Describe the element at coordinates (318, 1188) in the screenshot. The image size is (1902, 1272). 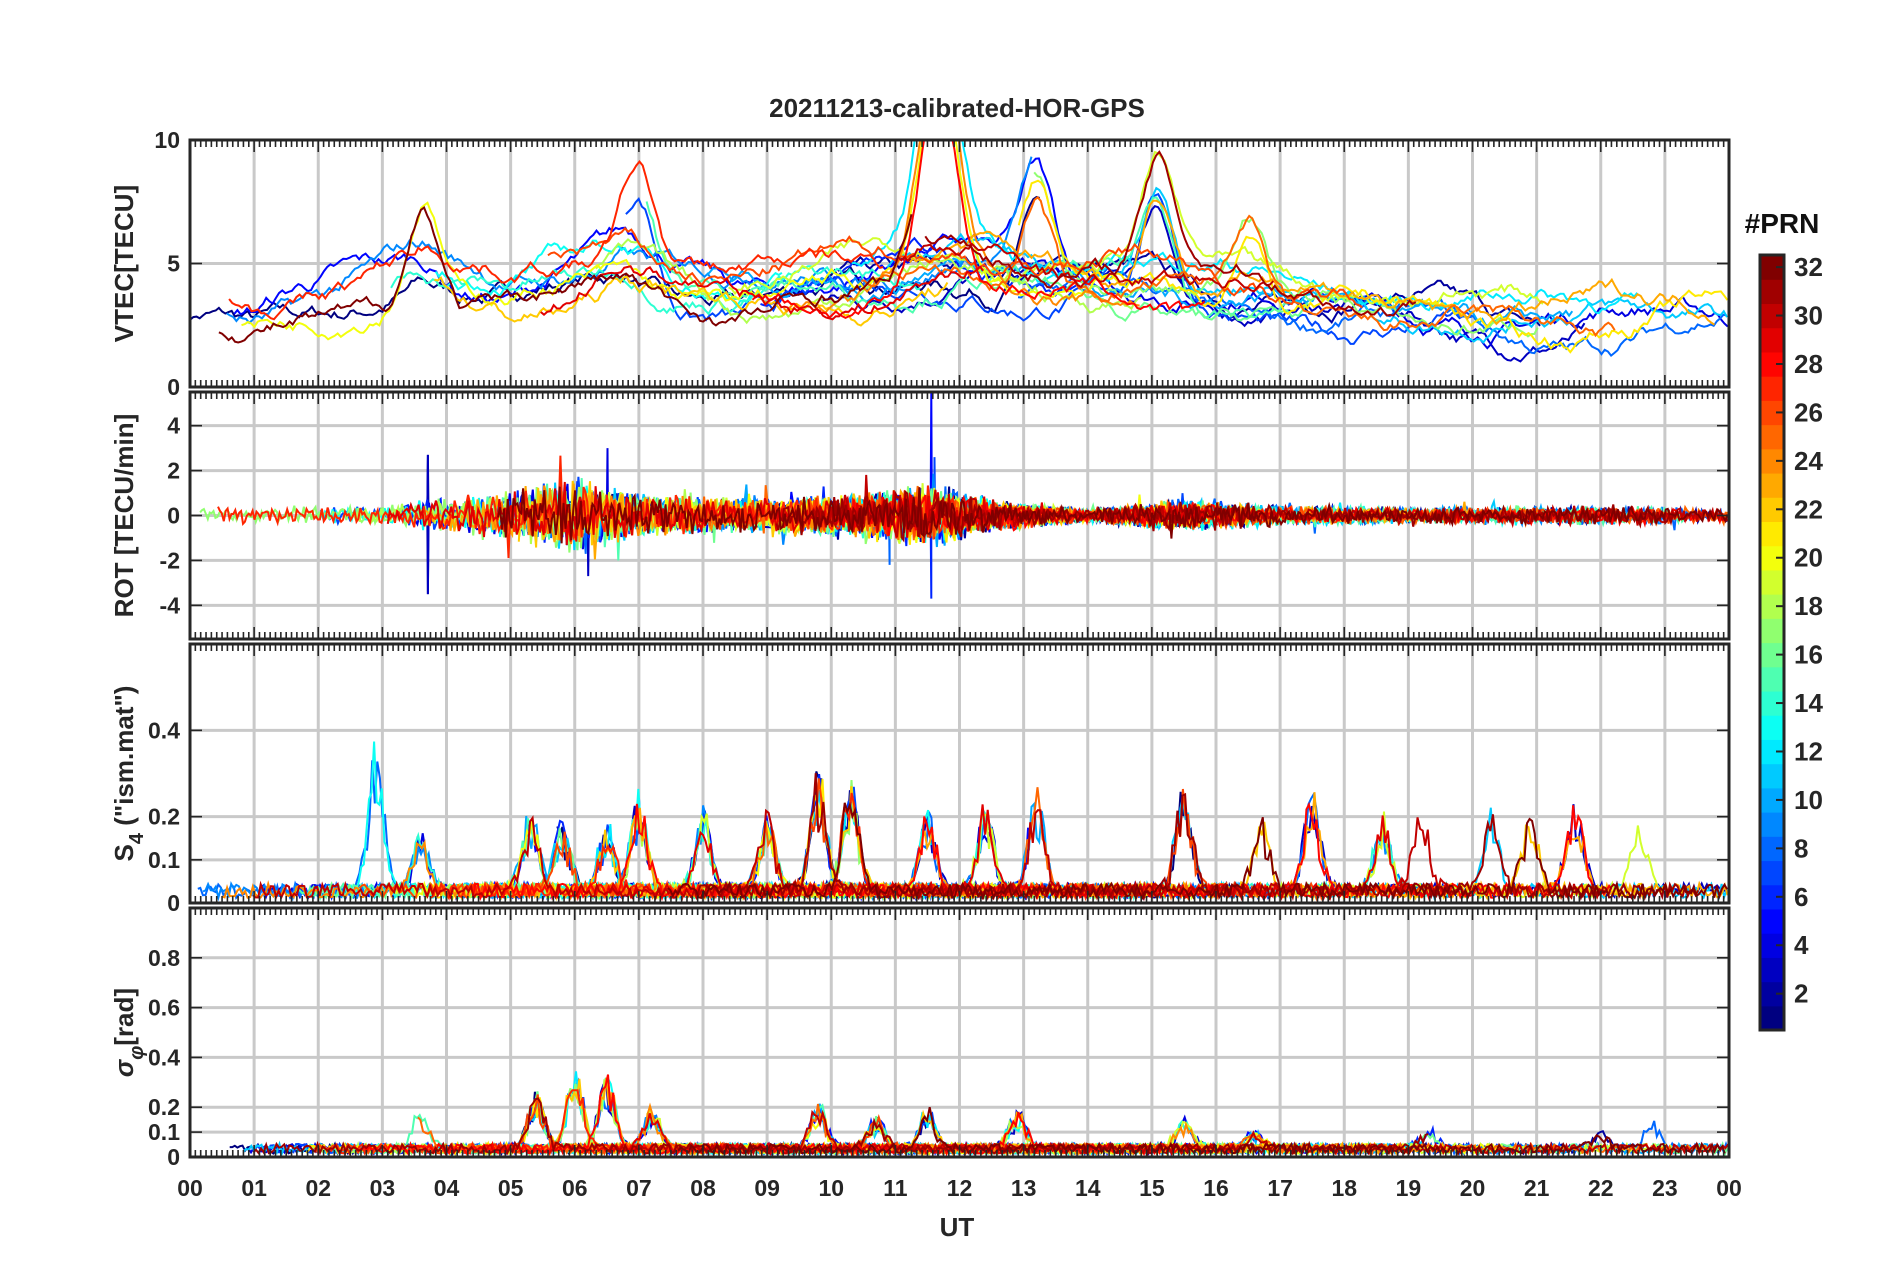
I see `x-tick-label: 02` at that location.